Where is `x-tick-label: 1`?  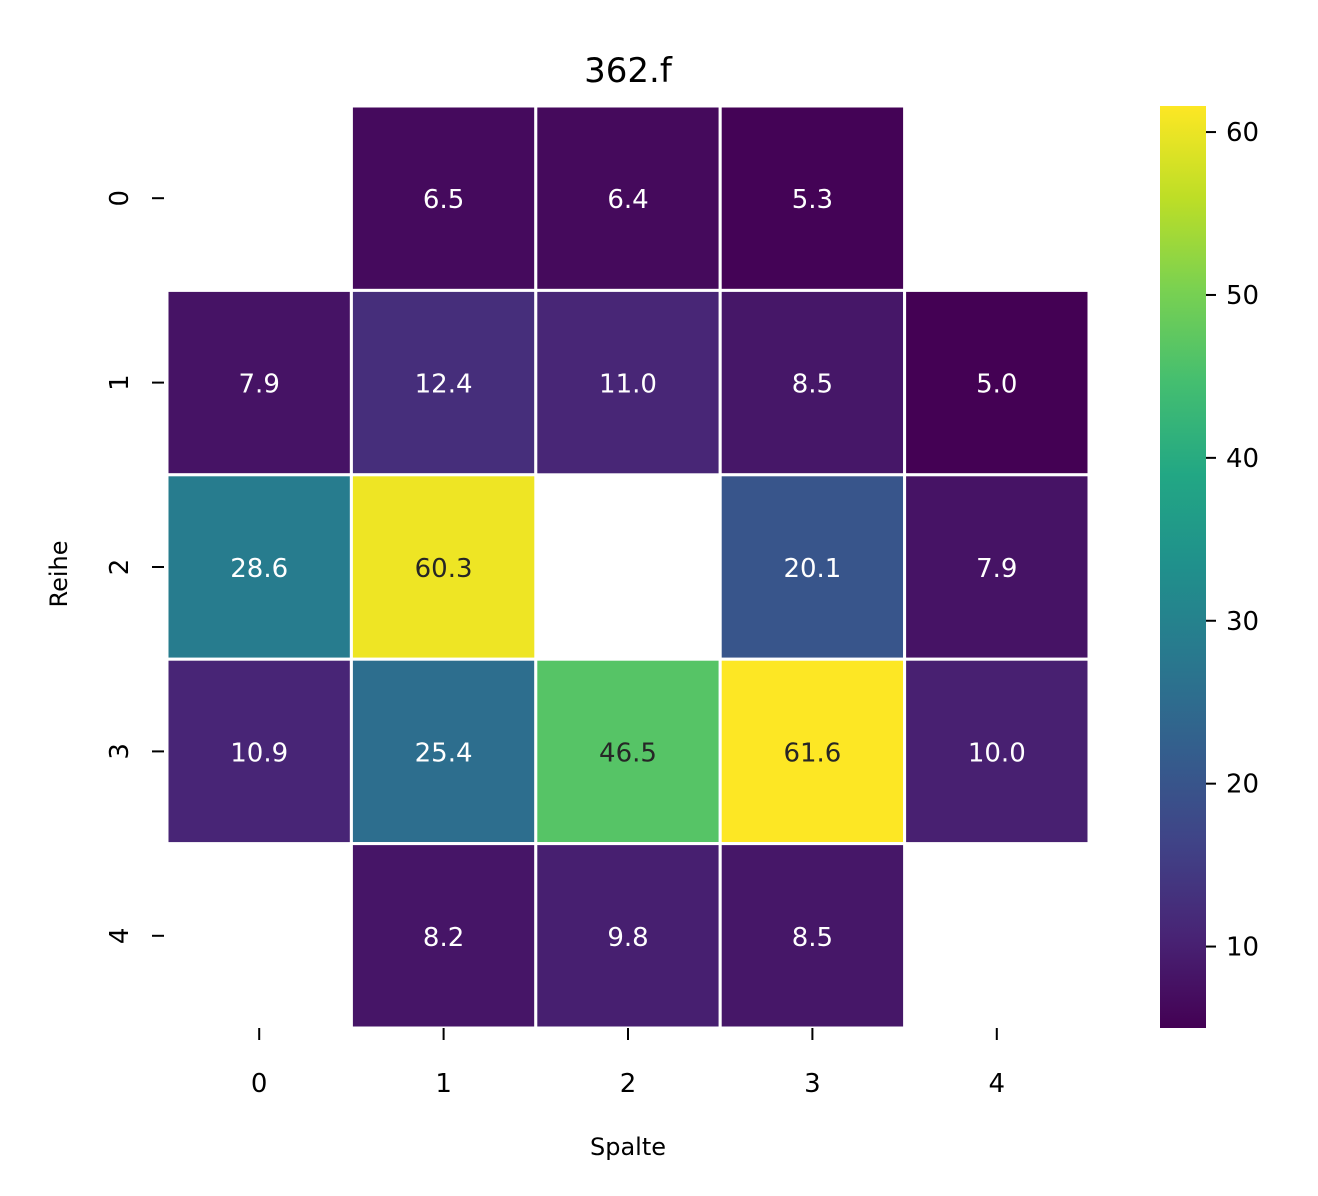
x-tick-label: 1 is located at coordinates (443, 1084).